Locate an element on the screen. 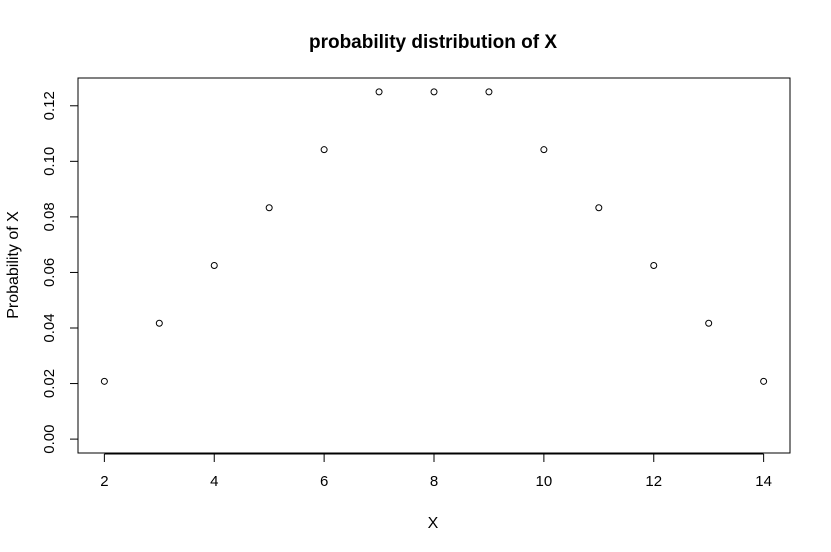 The height and width of the screenshot is (552, 831). y-tick-label: 0.10 is located at coordinates (49, 161).